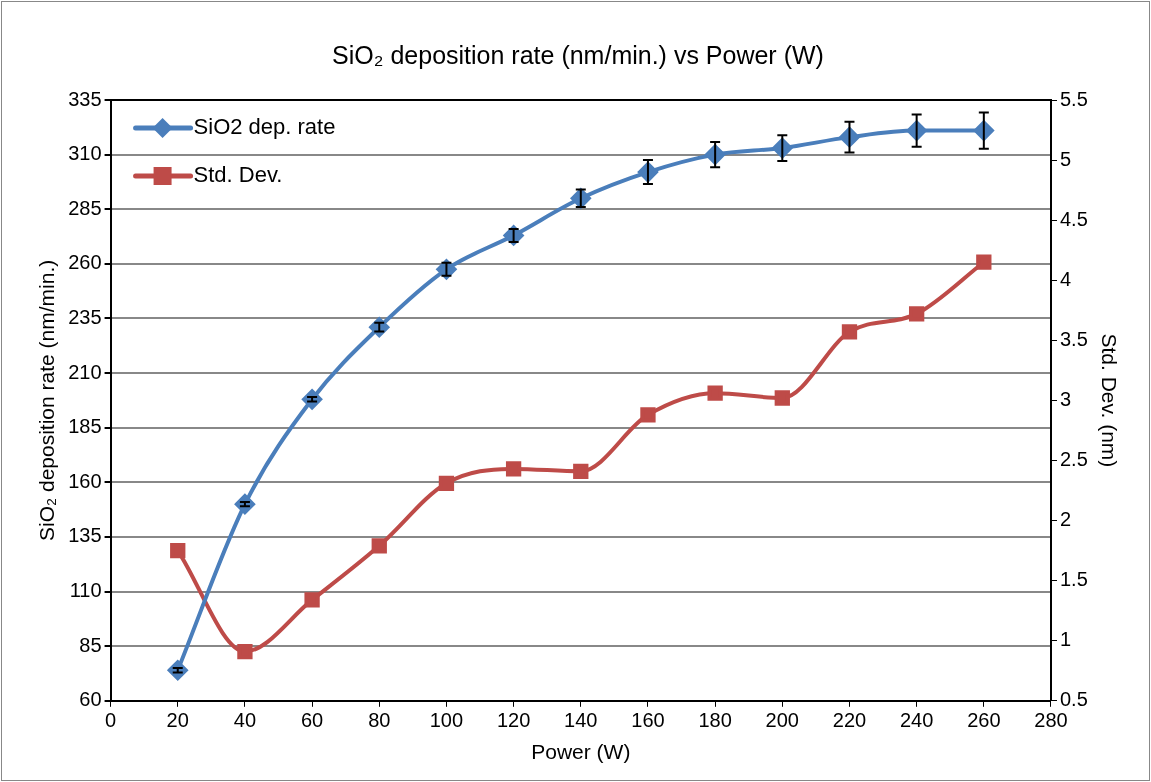 Image resolution: width=1151 pixels, height=782 pixels. Describe the element at coordinates (581, 720) in the screenshot. I see `x-tick-label: 140` at that location.